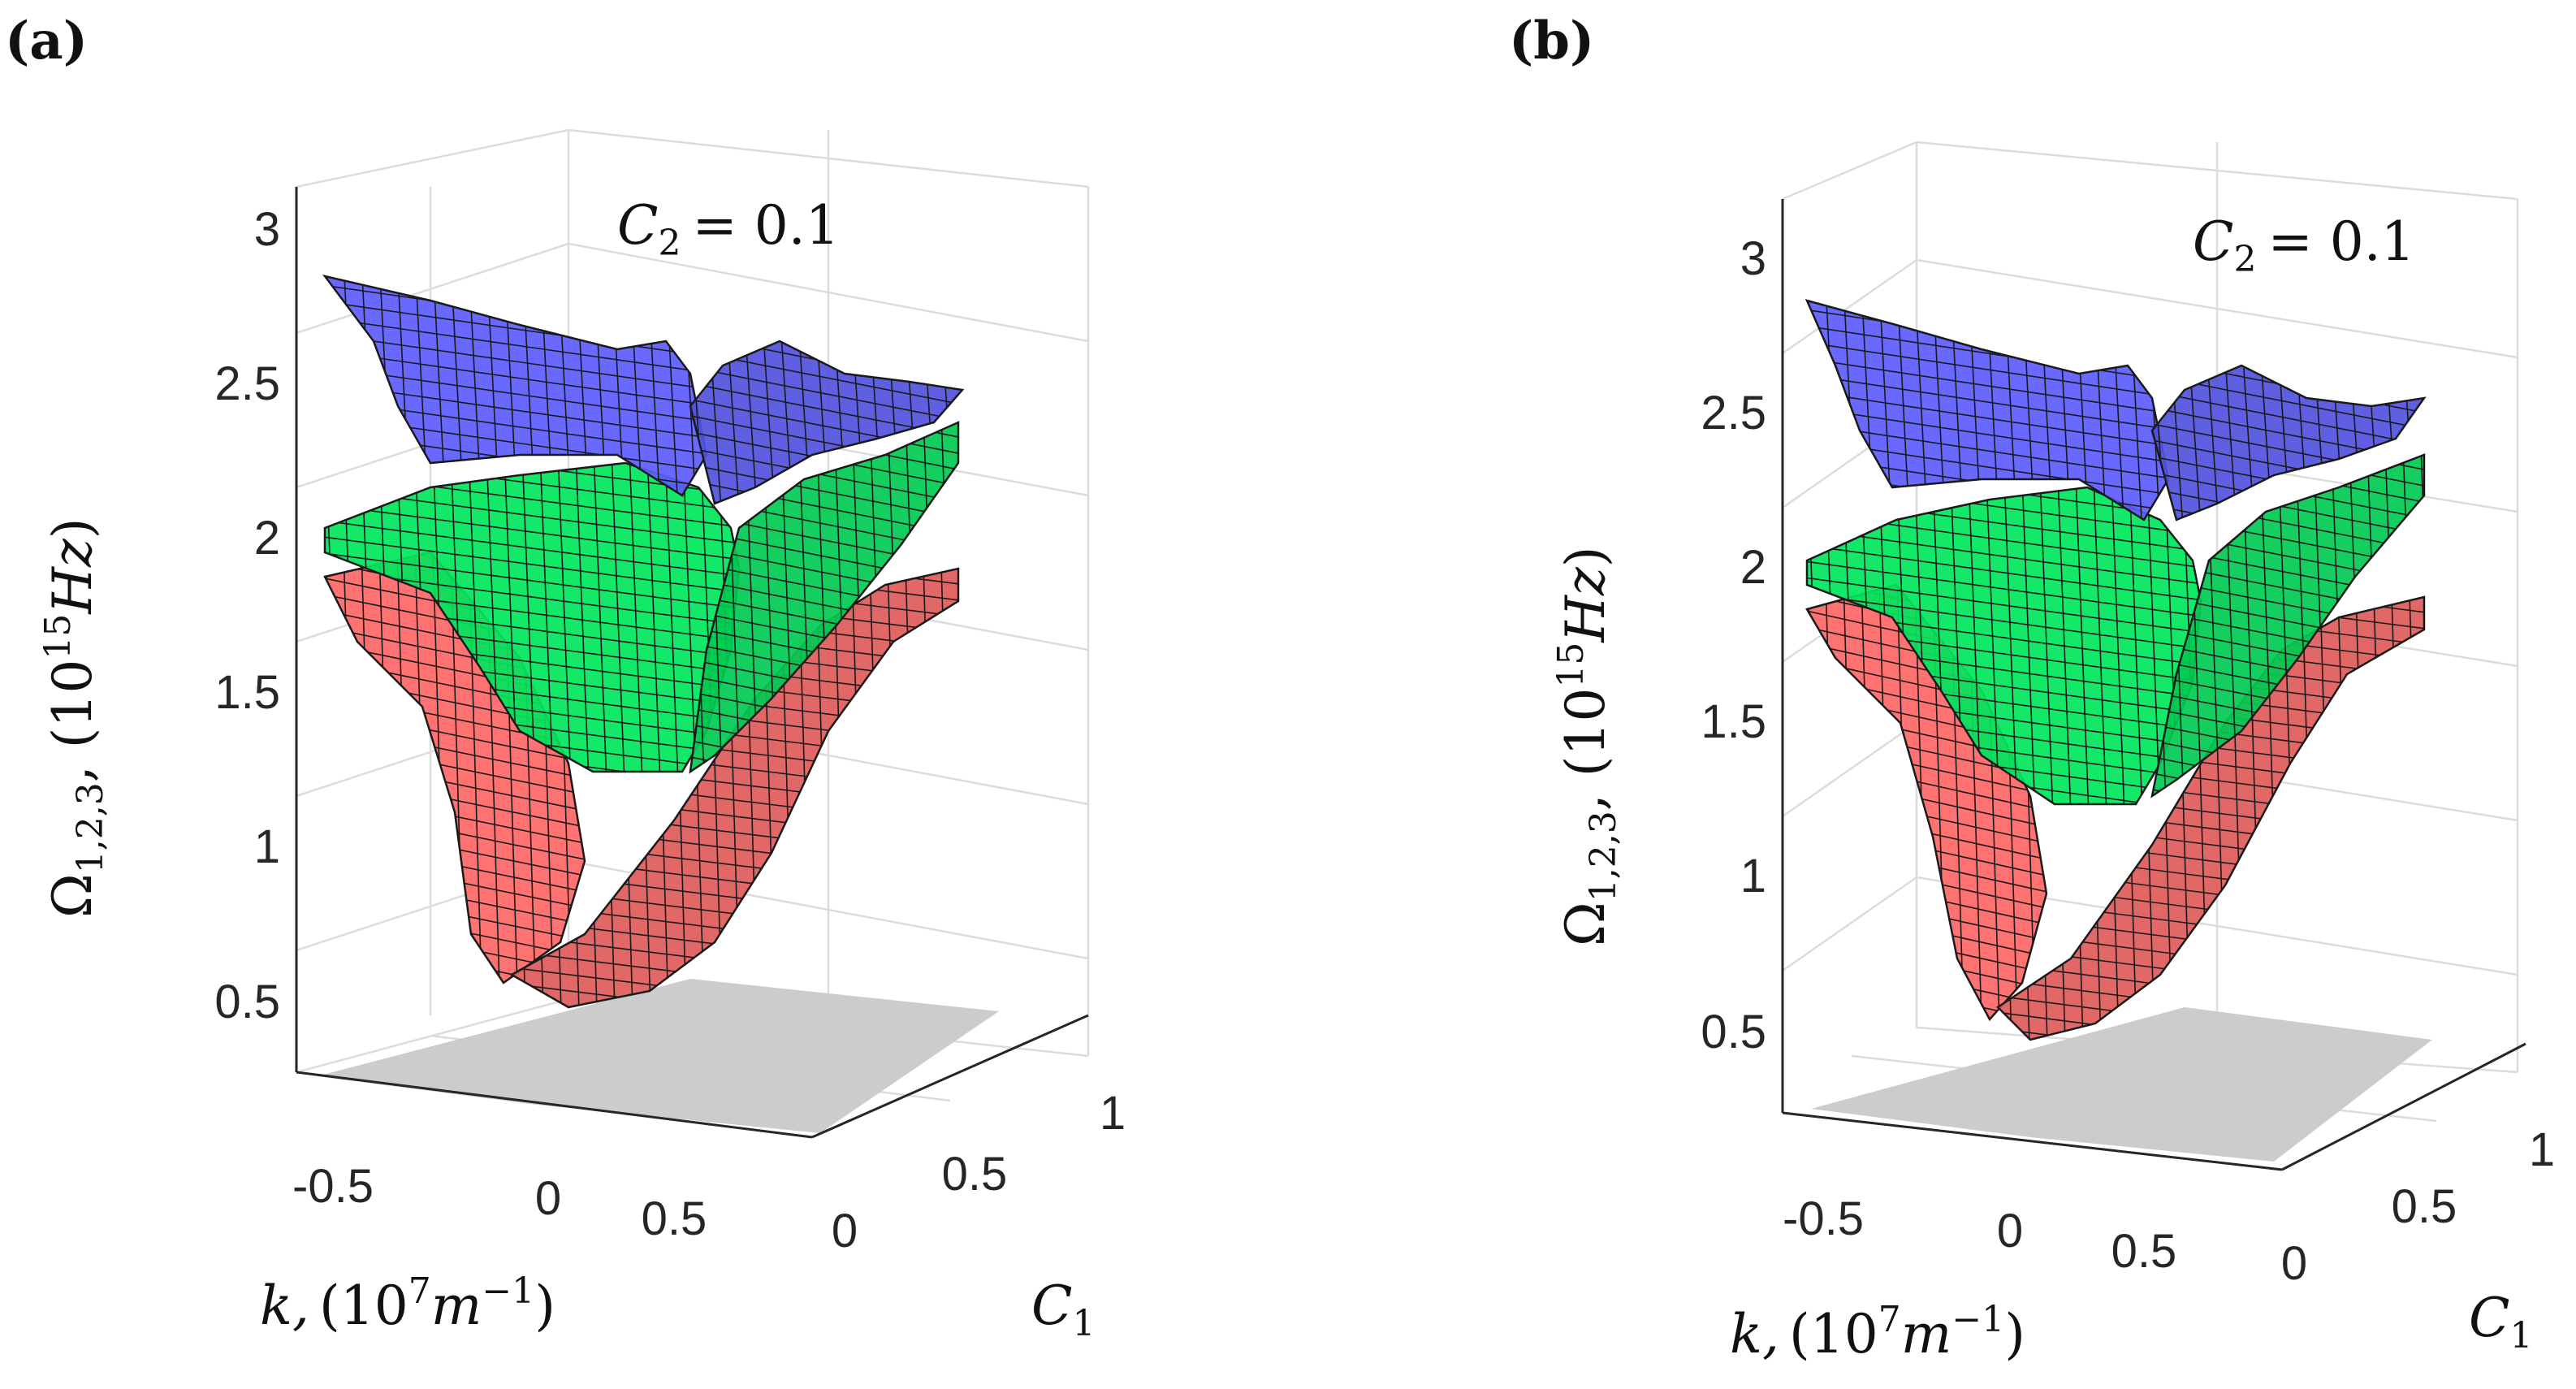 The width and height of the screenshot is (2576, 1389). What do you see at coordinates (1733, 645) in the screenshot?
I see `panel-b-z-ticks: 0.5 1 1.5 2 2.5 3` at bounding box center [1733, 645].